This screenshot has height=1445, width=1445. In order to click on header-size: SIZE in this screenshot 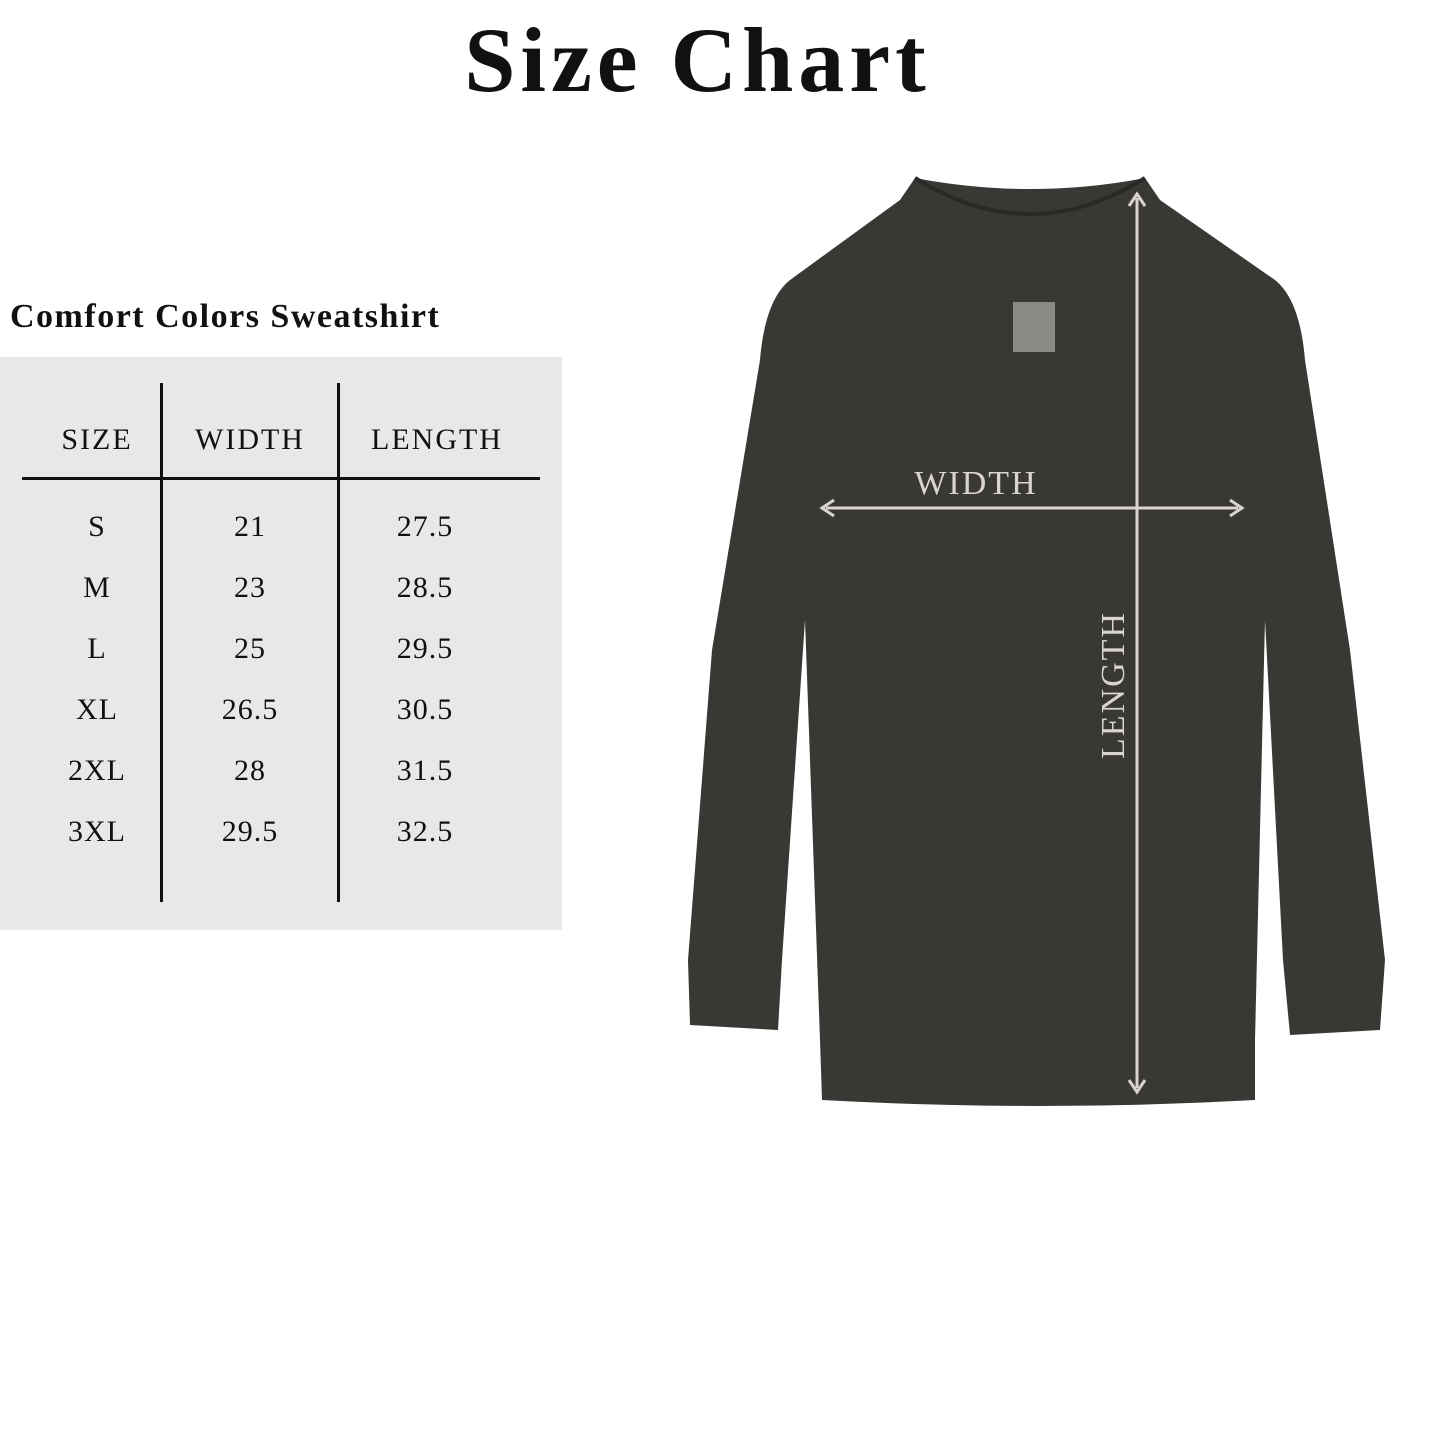, I will do `click(97, 439)`.